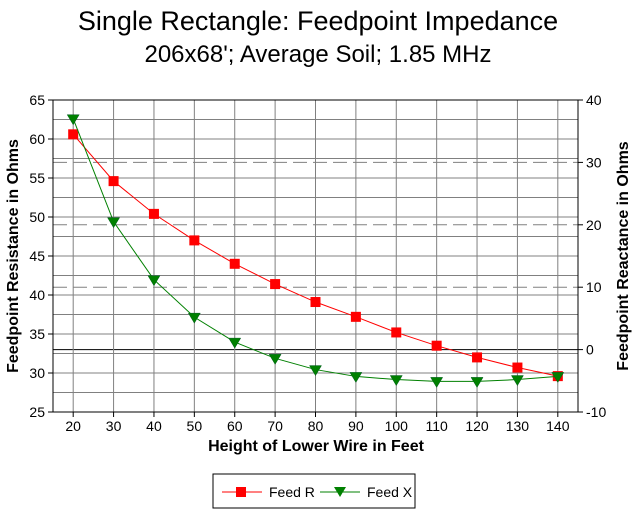 This screenshot has width=637, height=517. I want to click on x-tick-label: 60, so click(235, 426).